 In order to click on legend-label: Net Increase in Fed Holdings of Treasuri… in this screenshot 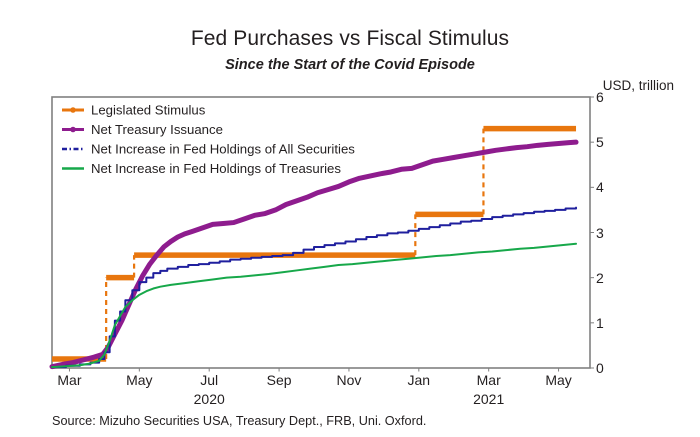, I will do `click(216, 168)`.